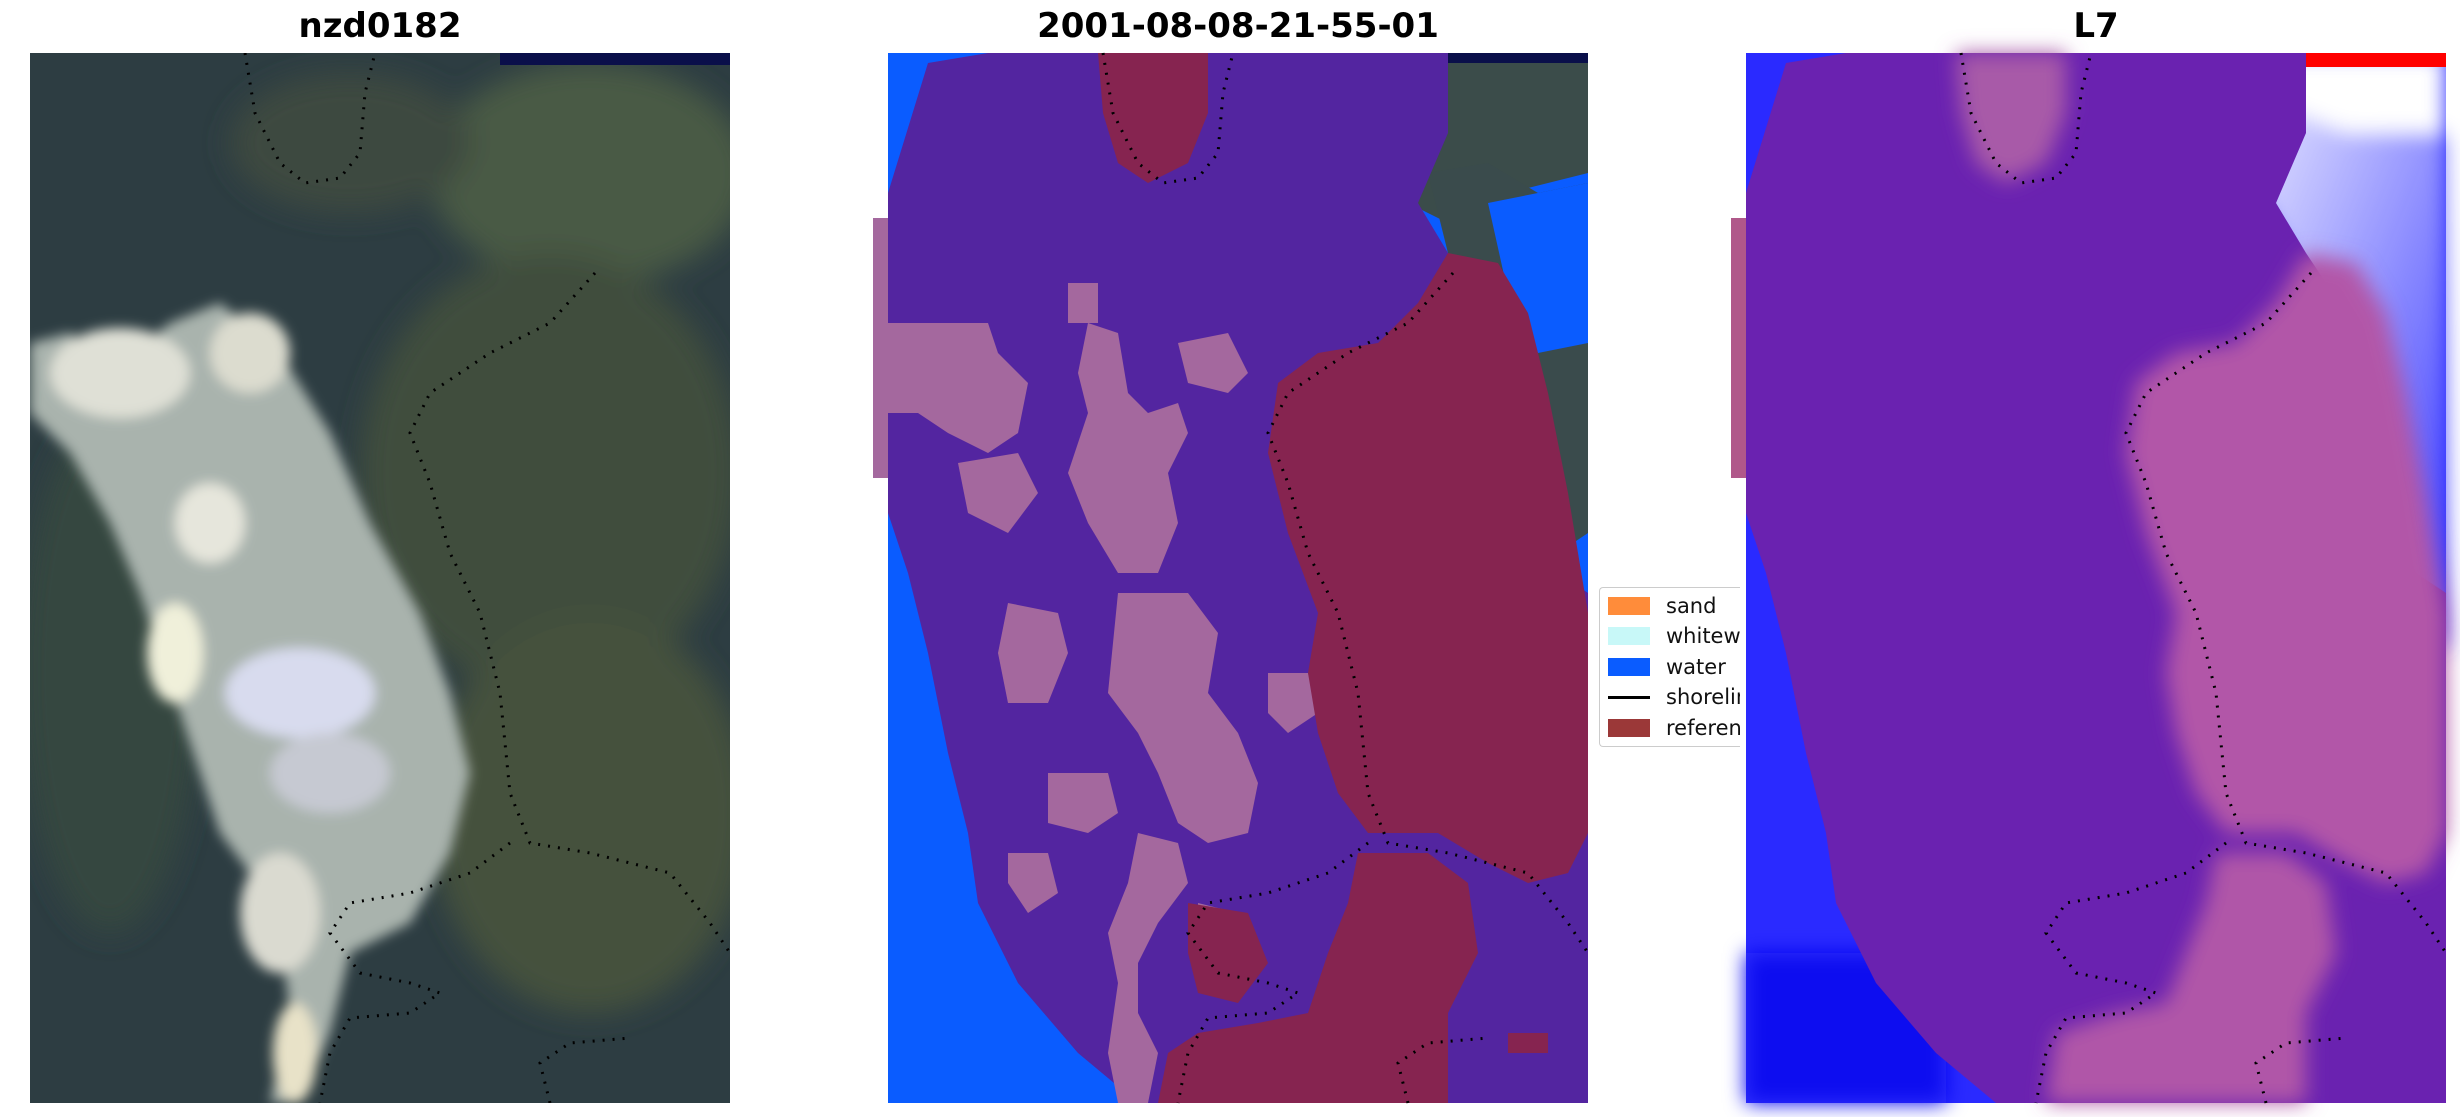 This screenshot has width=2460, height=1117. I want to click on legend-item-sand: sand, so click(1662, 606).